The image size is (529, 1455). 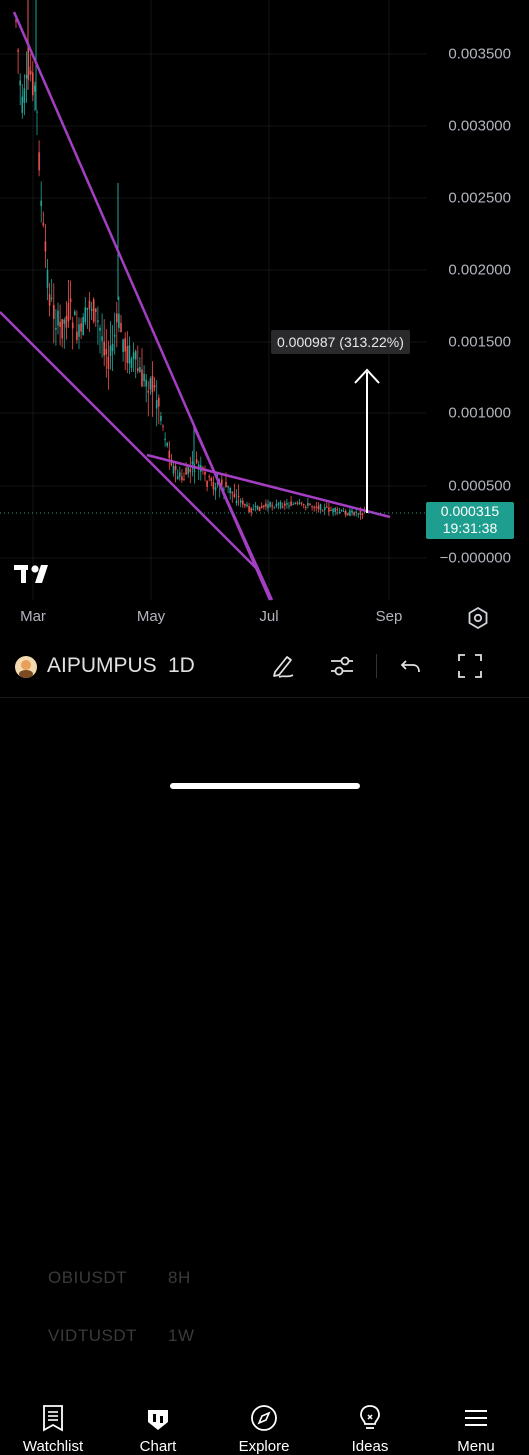 What do you see at coordinates (340, 342) in the screenshot?
I see `price-range-label: 0.000987 (313.22%)` at bounding box center [340, 342].